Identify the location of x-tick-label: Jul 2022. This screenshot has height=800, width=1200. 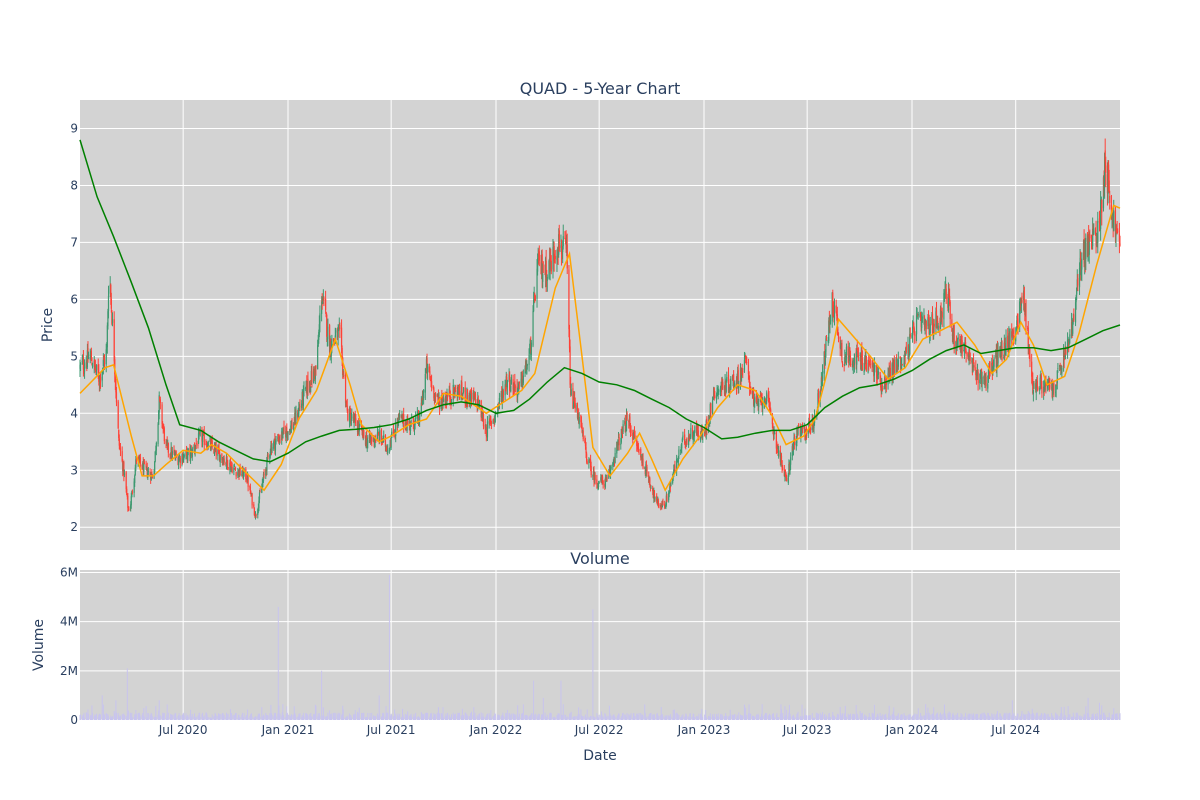
(599, 730).